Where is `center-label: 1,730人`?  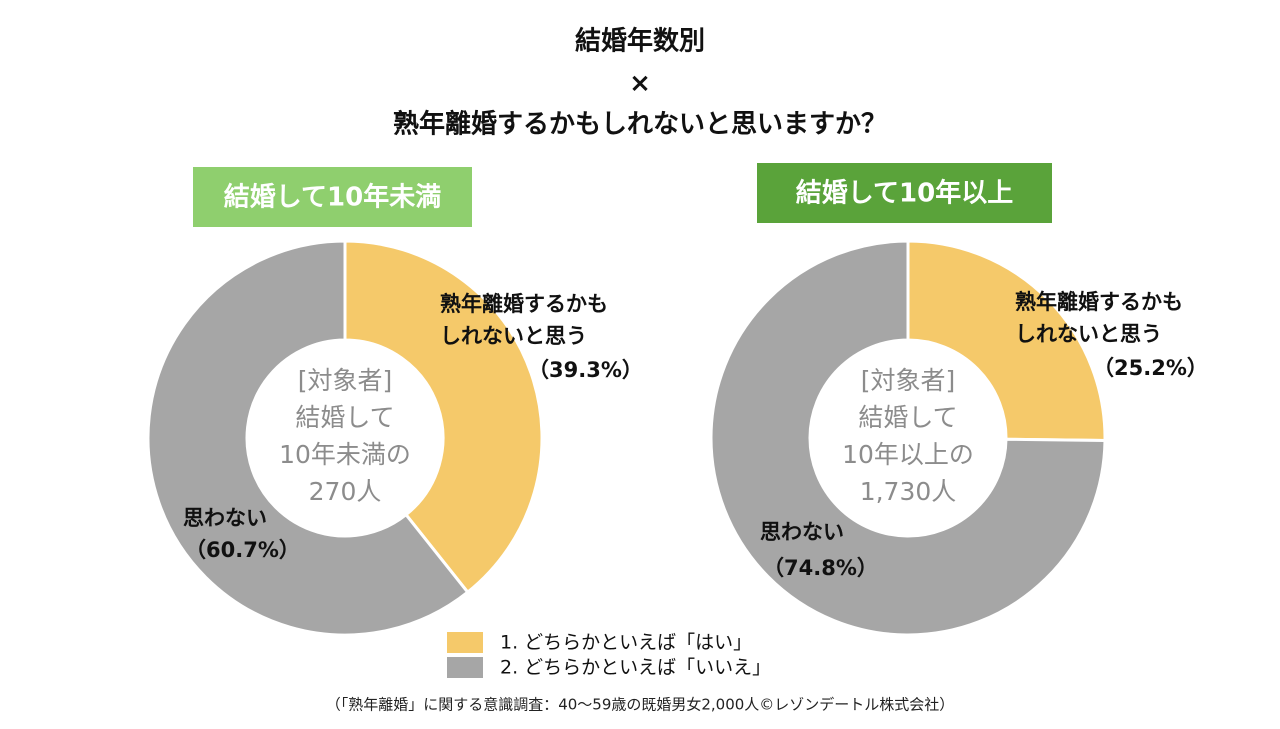
center-label: 1,730人 is located at coordinates (908, 491).